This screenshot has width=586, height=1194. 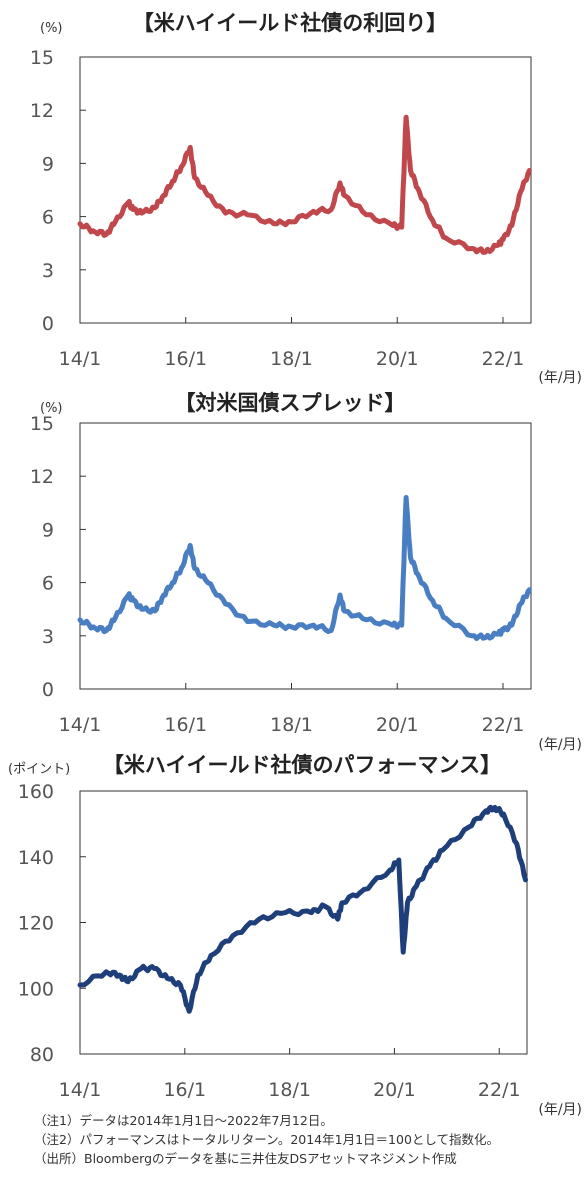 I want to click on chart-yield-x-tick-label: 18/1, so click(x=291, y=359).